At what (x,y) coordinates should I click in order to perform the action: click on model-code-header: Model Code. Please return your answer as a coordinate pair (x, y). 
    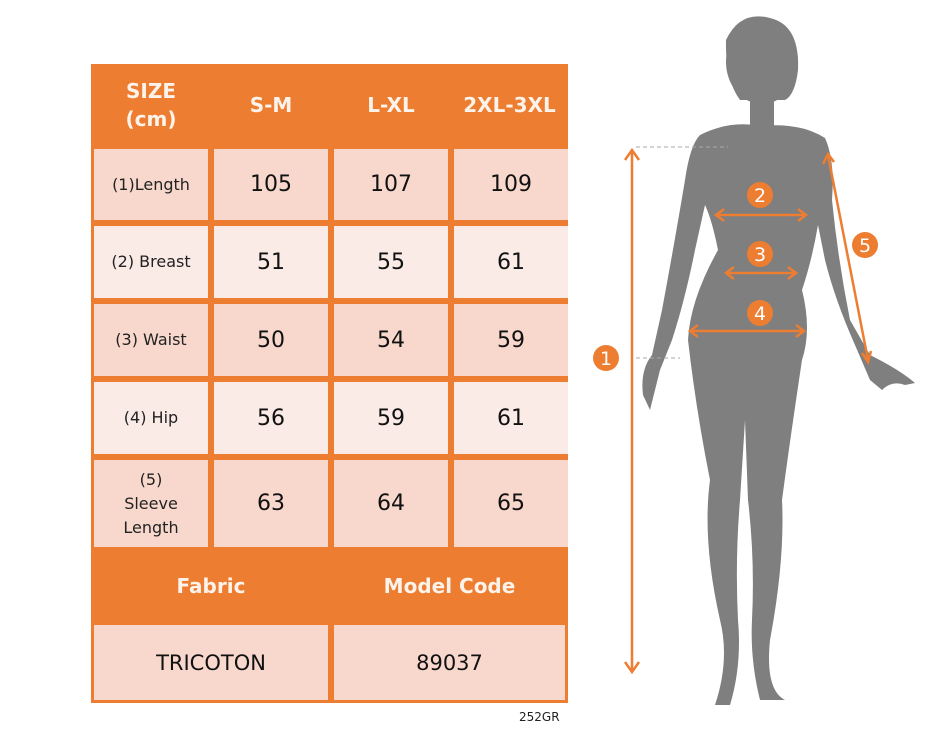
    Looking at the image, I should click on (449, 586).